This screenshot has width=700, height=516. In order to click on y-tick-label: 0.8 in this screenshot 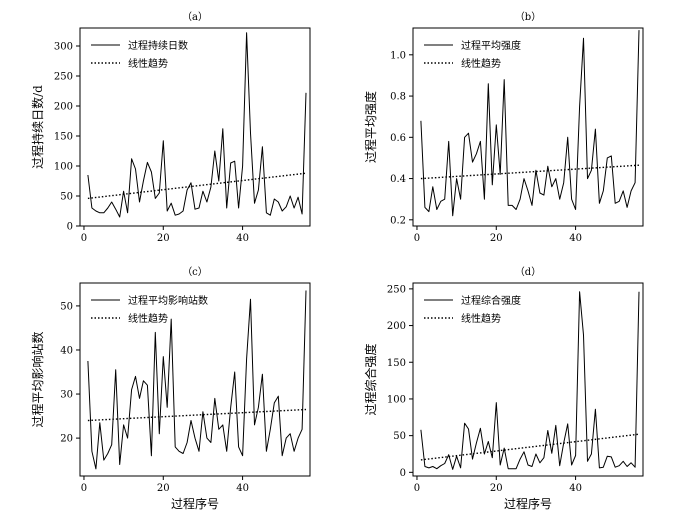, I will do `click(398, 97)`.